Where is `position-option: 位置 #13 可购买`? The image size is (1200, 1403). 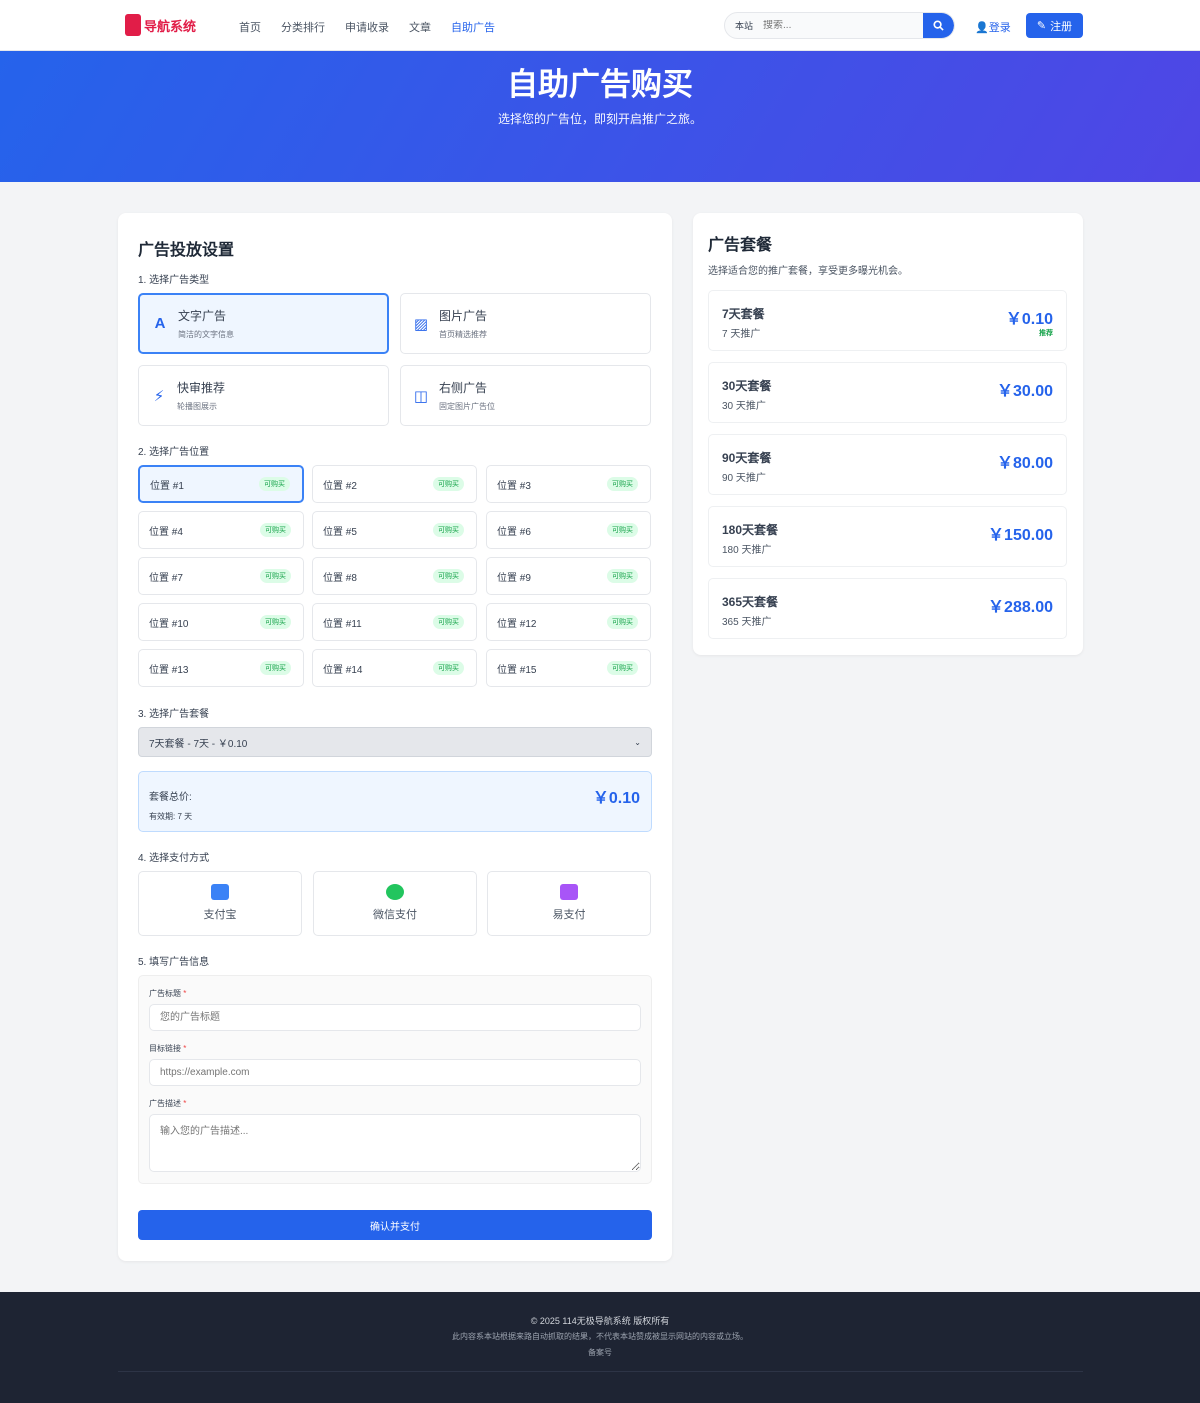 position-option: 位置 #13 可购买 is located at coordinates (221, 668).